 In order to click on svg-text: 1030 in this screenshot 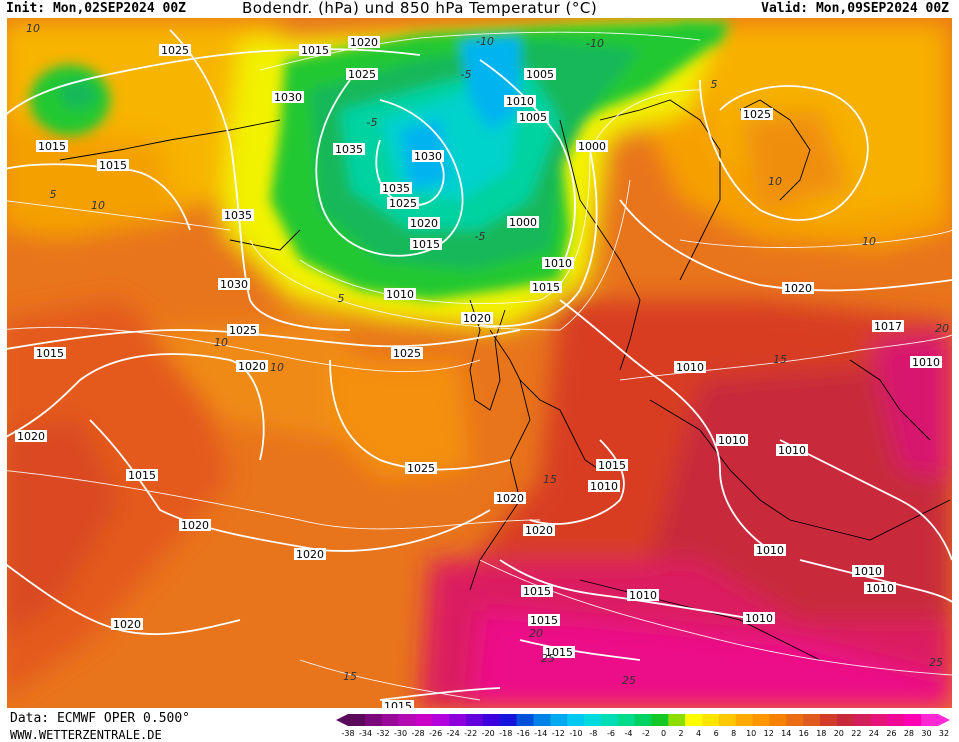, I will do `click(234, 284)`.